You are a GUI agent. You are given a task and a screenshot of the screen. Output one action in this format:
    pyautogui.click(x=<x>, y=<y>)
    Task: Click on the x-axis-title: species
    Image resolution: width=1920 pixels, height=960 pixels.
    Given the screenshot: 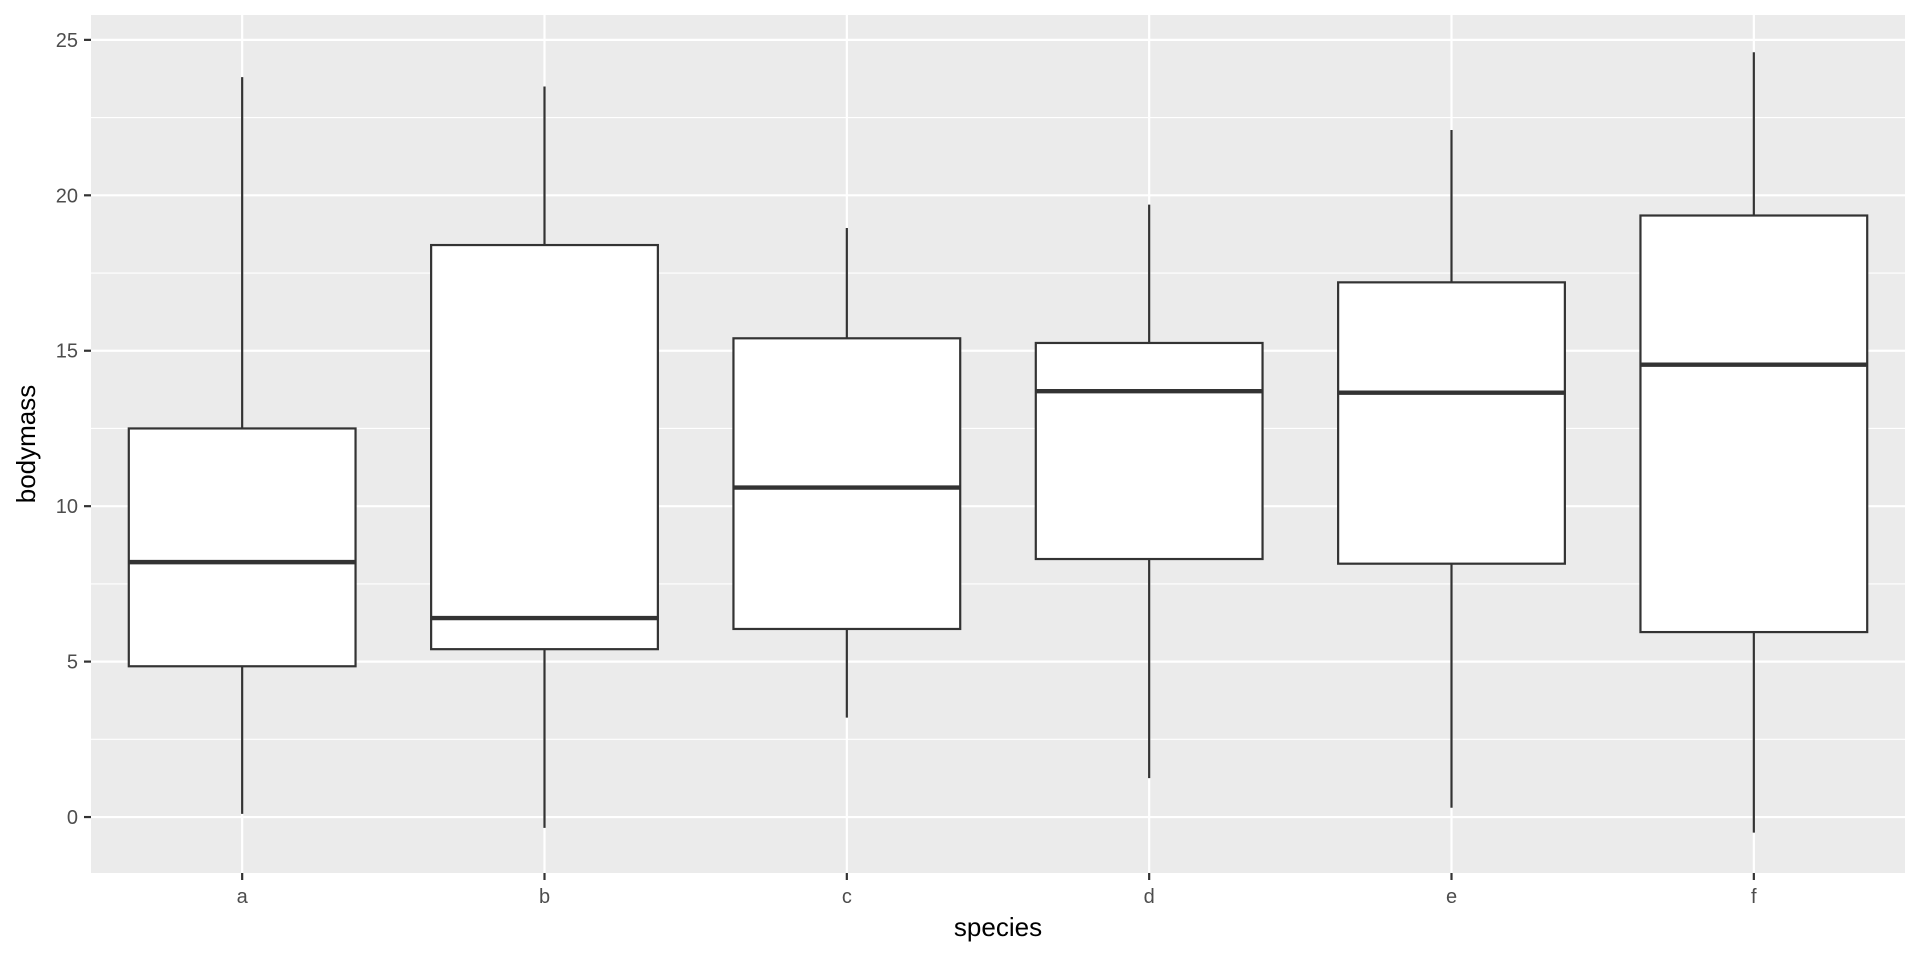 What is the action you would take?
    pyautogui.click(x=998, y=927)
    